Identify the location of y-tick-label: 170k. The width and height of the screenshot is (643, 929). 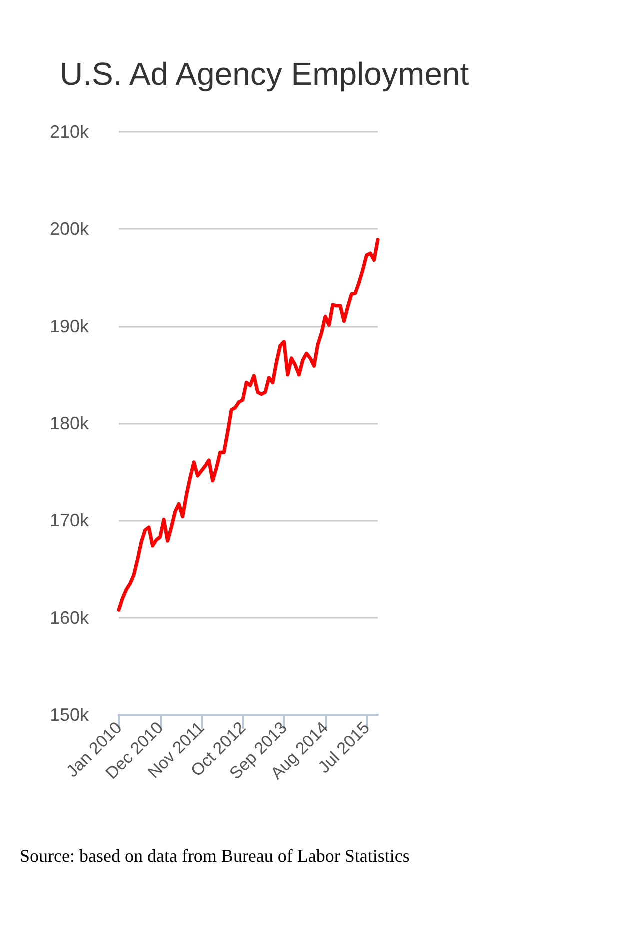
(70, 520).